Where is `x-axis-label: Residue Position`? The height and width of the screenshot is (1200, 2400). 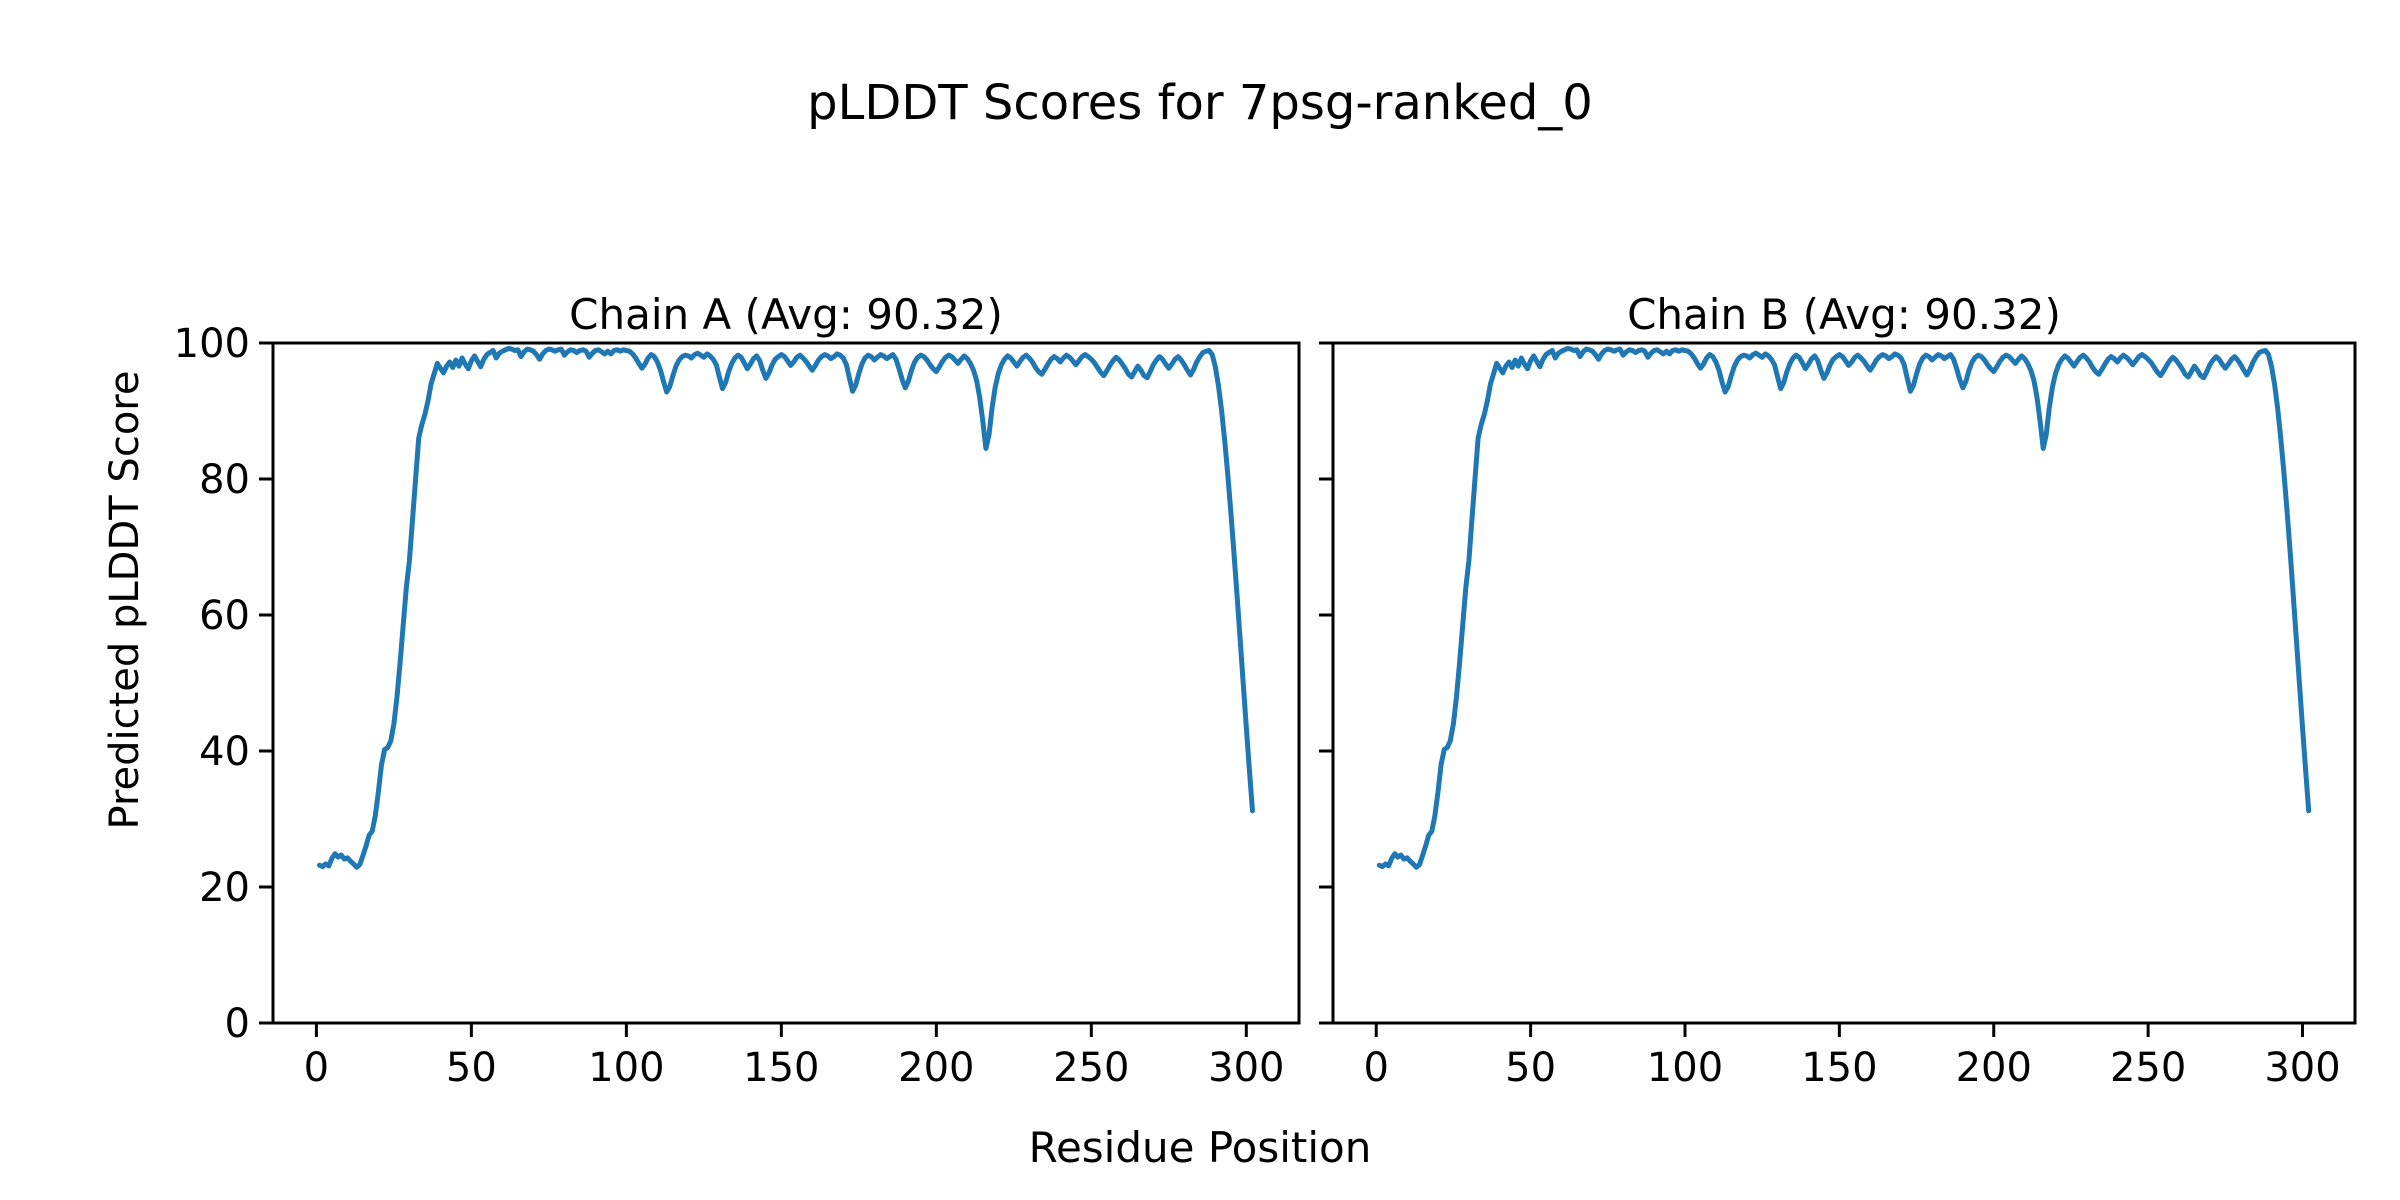
x-axis-label: Residue Position is located at coordinates (1200, 1147).